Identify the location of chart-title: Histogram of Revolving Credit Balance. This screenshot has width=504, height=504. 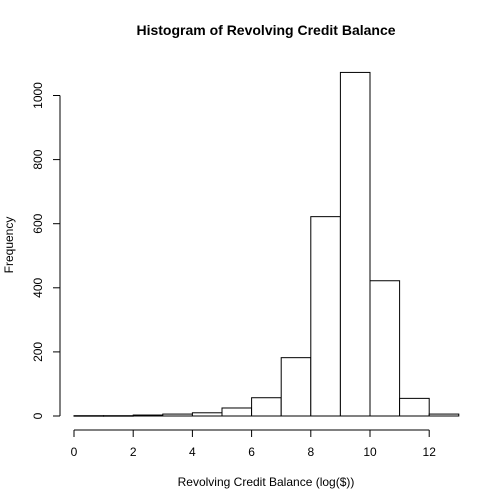
(265, 30).